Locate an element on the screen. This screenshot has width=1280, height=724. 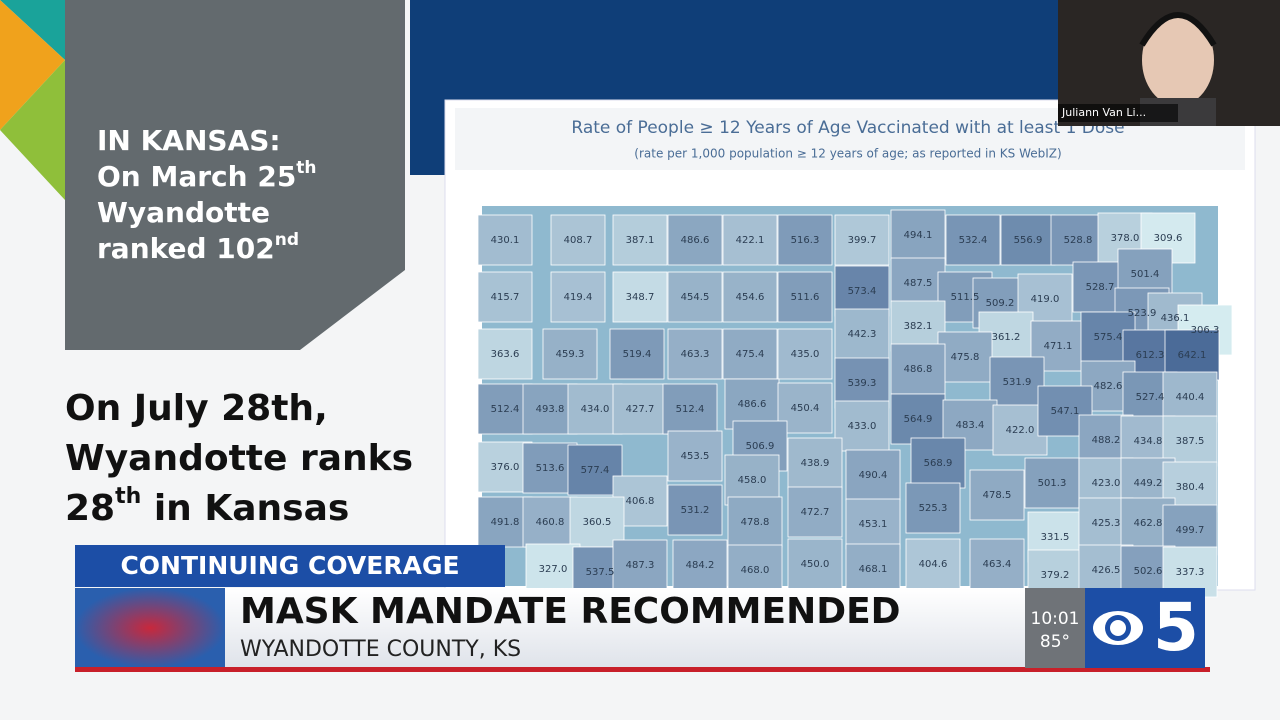
county-value: 642.1 is located at coordinates (1192, 355).